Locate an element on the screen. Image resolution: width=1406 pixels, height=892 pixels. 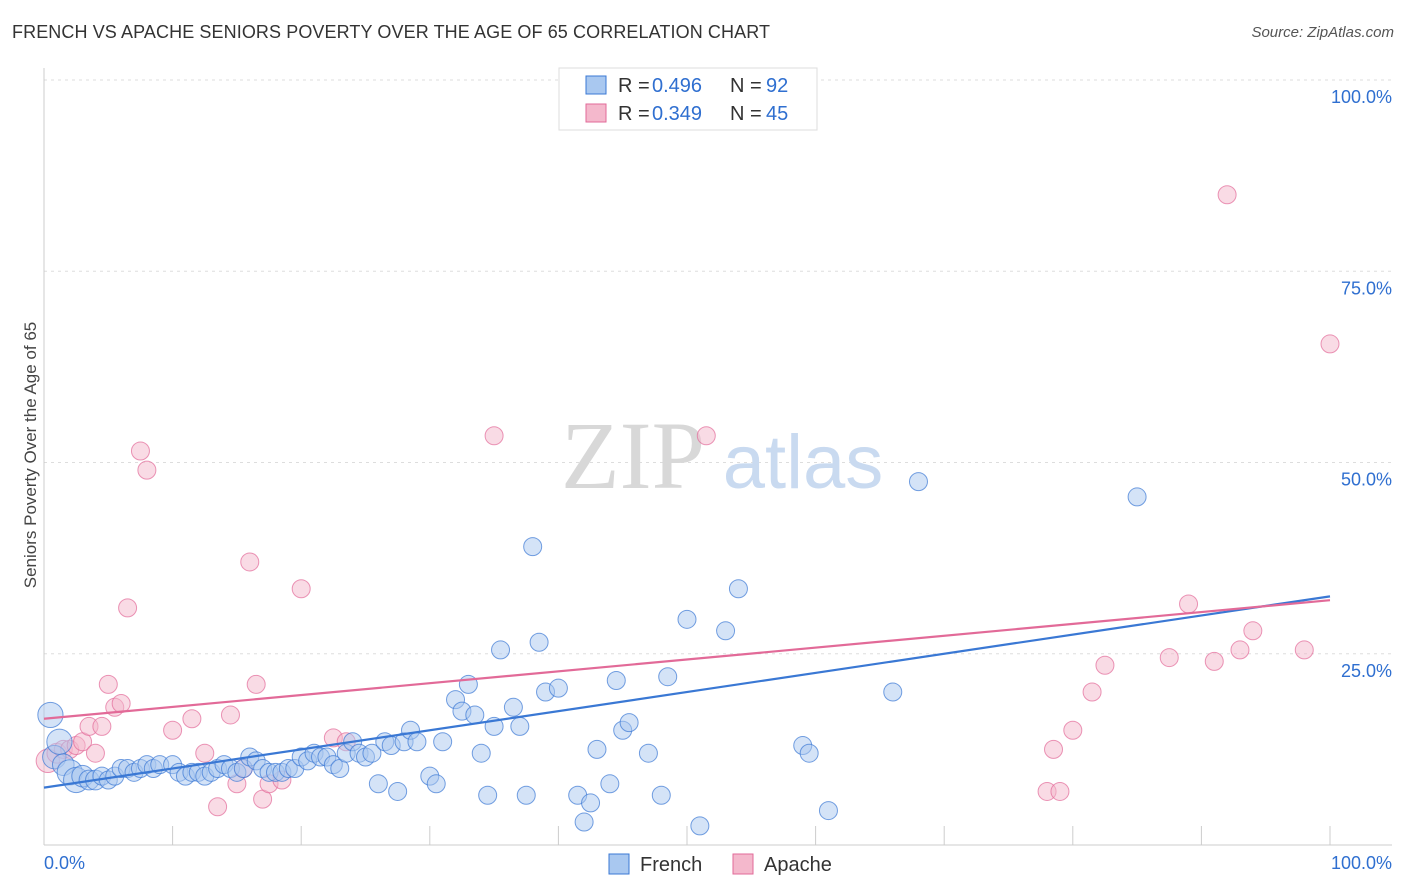
y-tick-label-25: 25.0% is located at coordinates (1366, 671).